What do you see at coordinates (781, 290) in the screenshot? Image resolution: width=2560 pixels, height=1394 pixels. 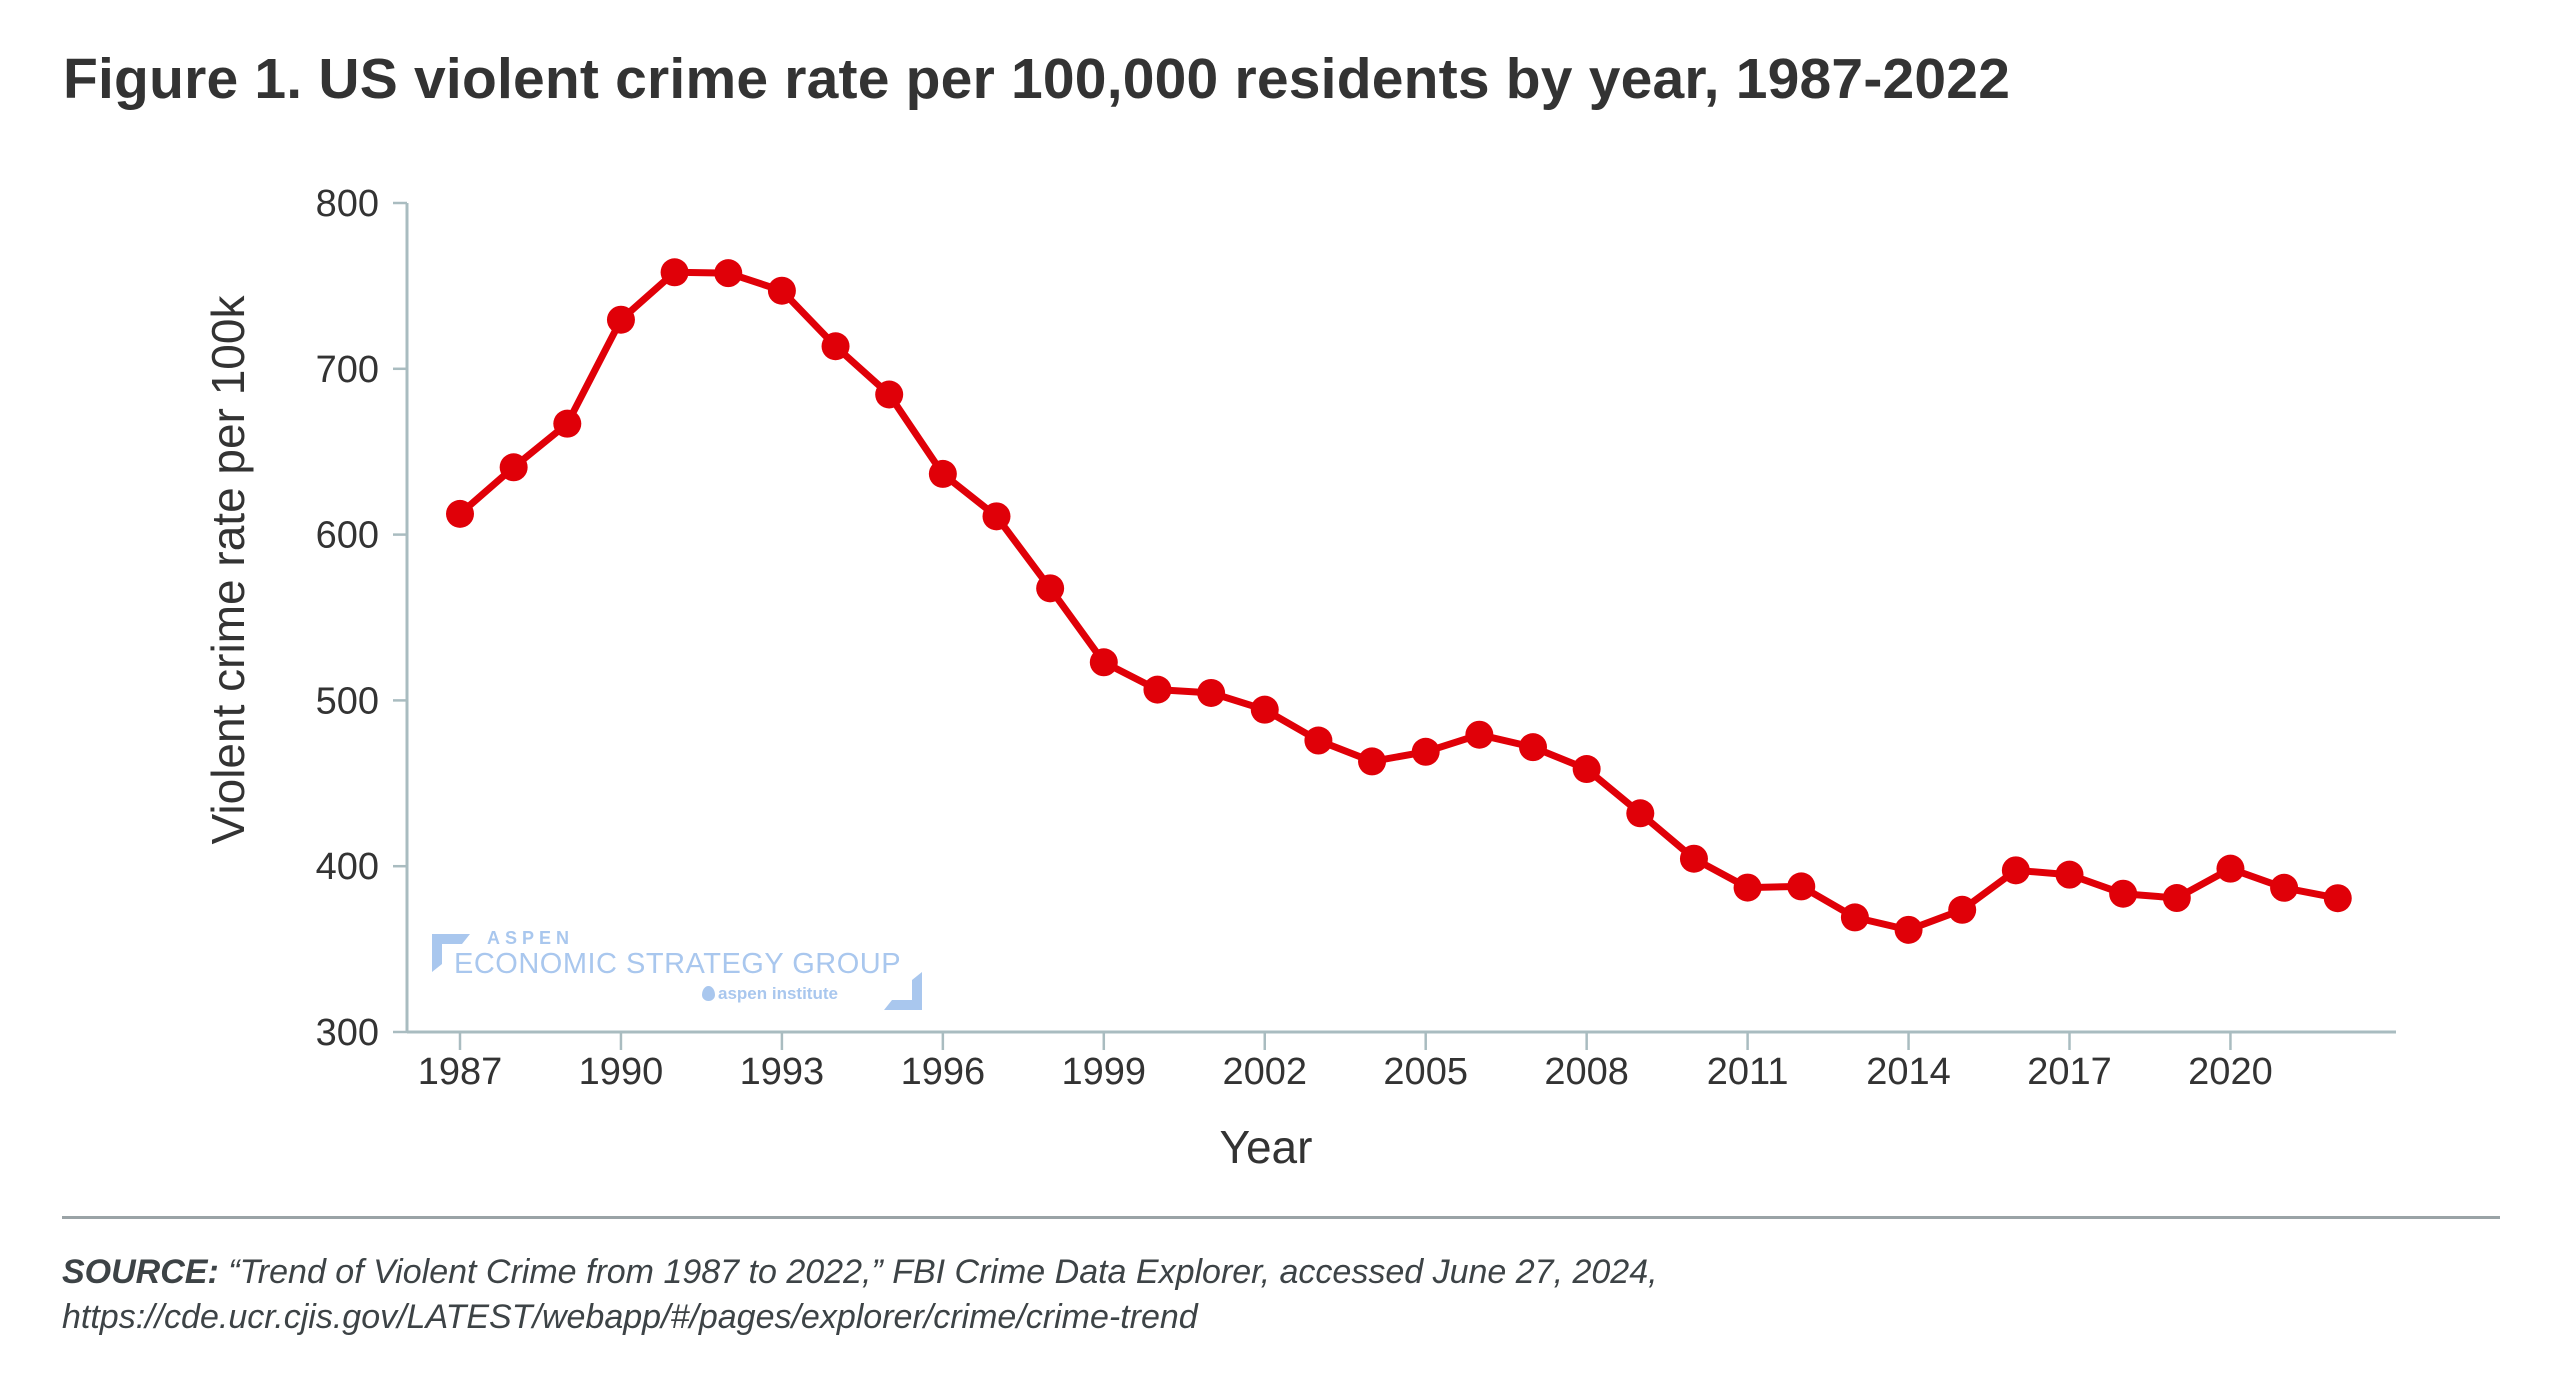 I see `data-point-1993` at bounding box center [781, 290].